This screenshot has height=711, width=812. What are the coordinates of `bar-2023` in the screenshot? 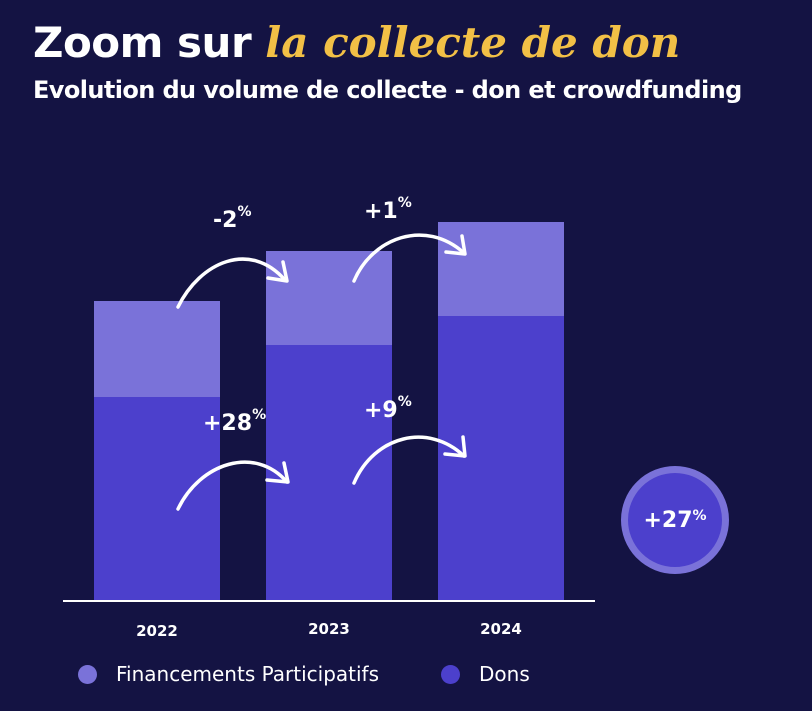 It's located at (329, 426).